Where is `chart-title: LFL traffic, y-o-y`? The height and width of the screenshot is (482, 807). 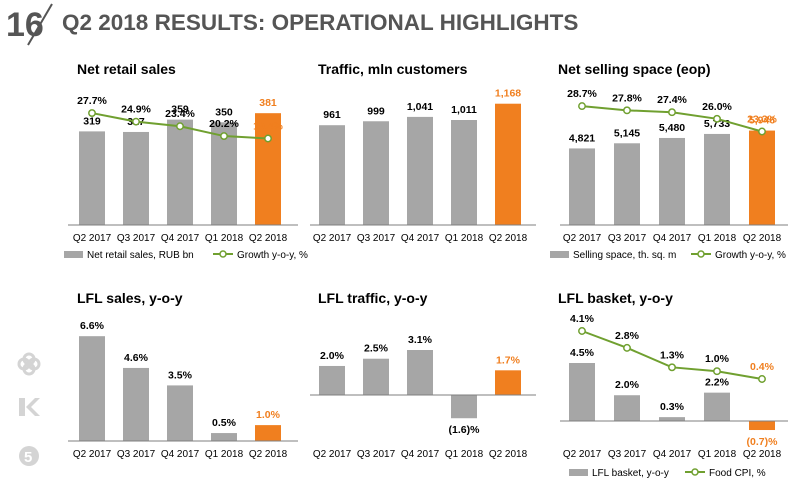
chart-title: LFL traffic, y-o-y is located at coordinates (373, 298).